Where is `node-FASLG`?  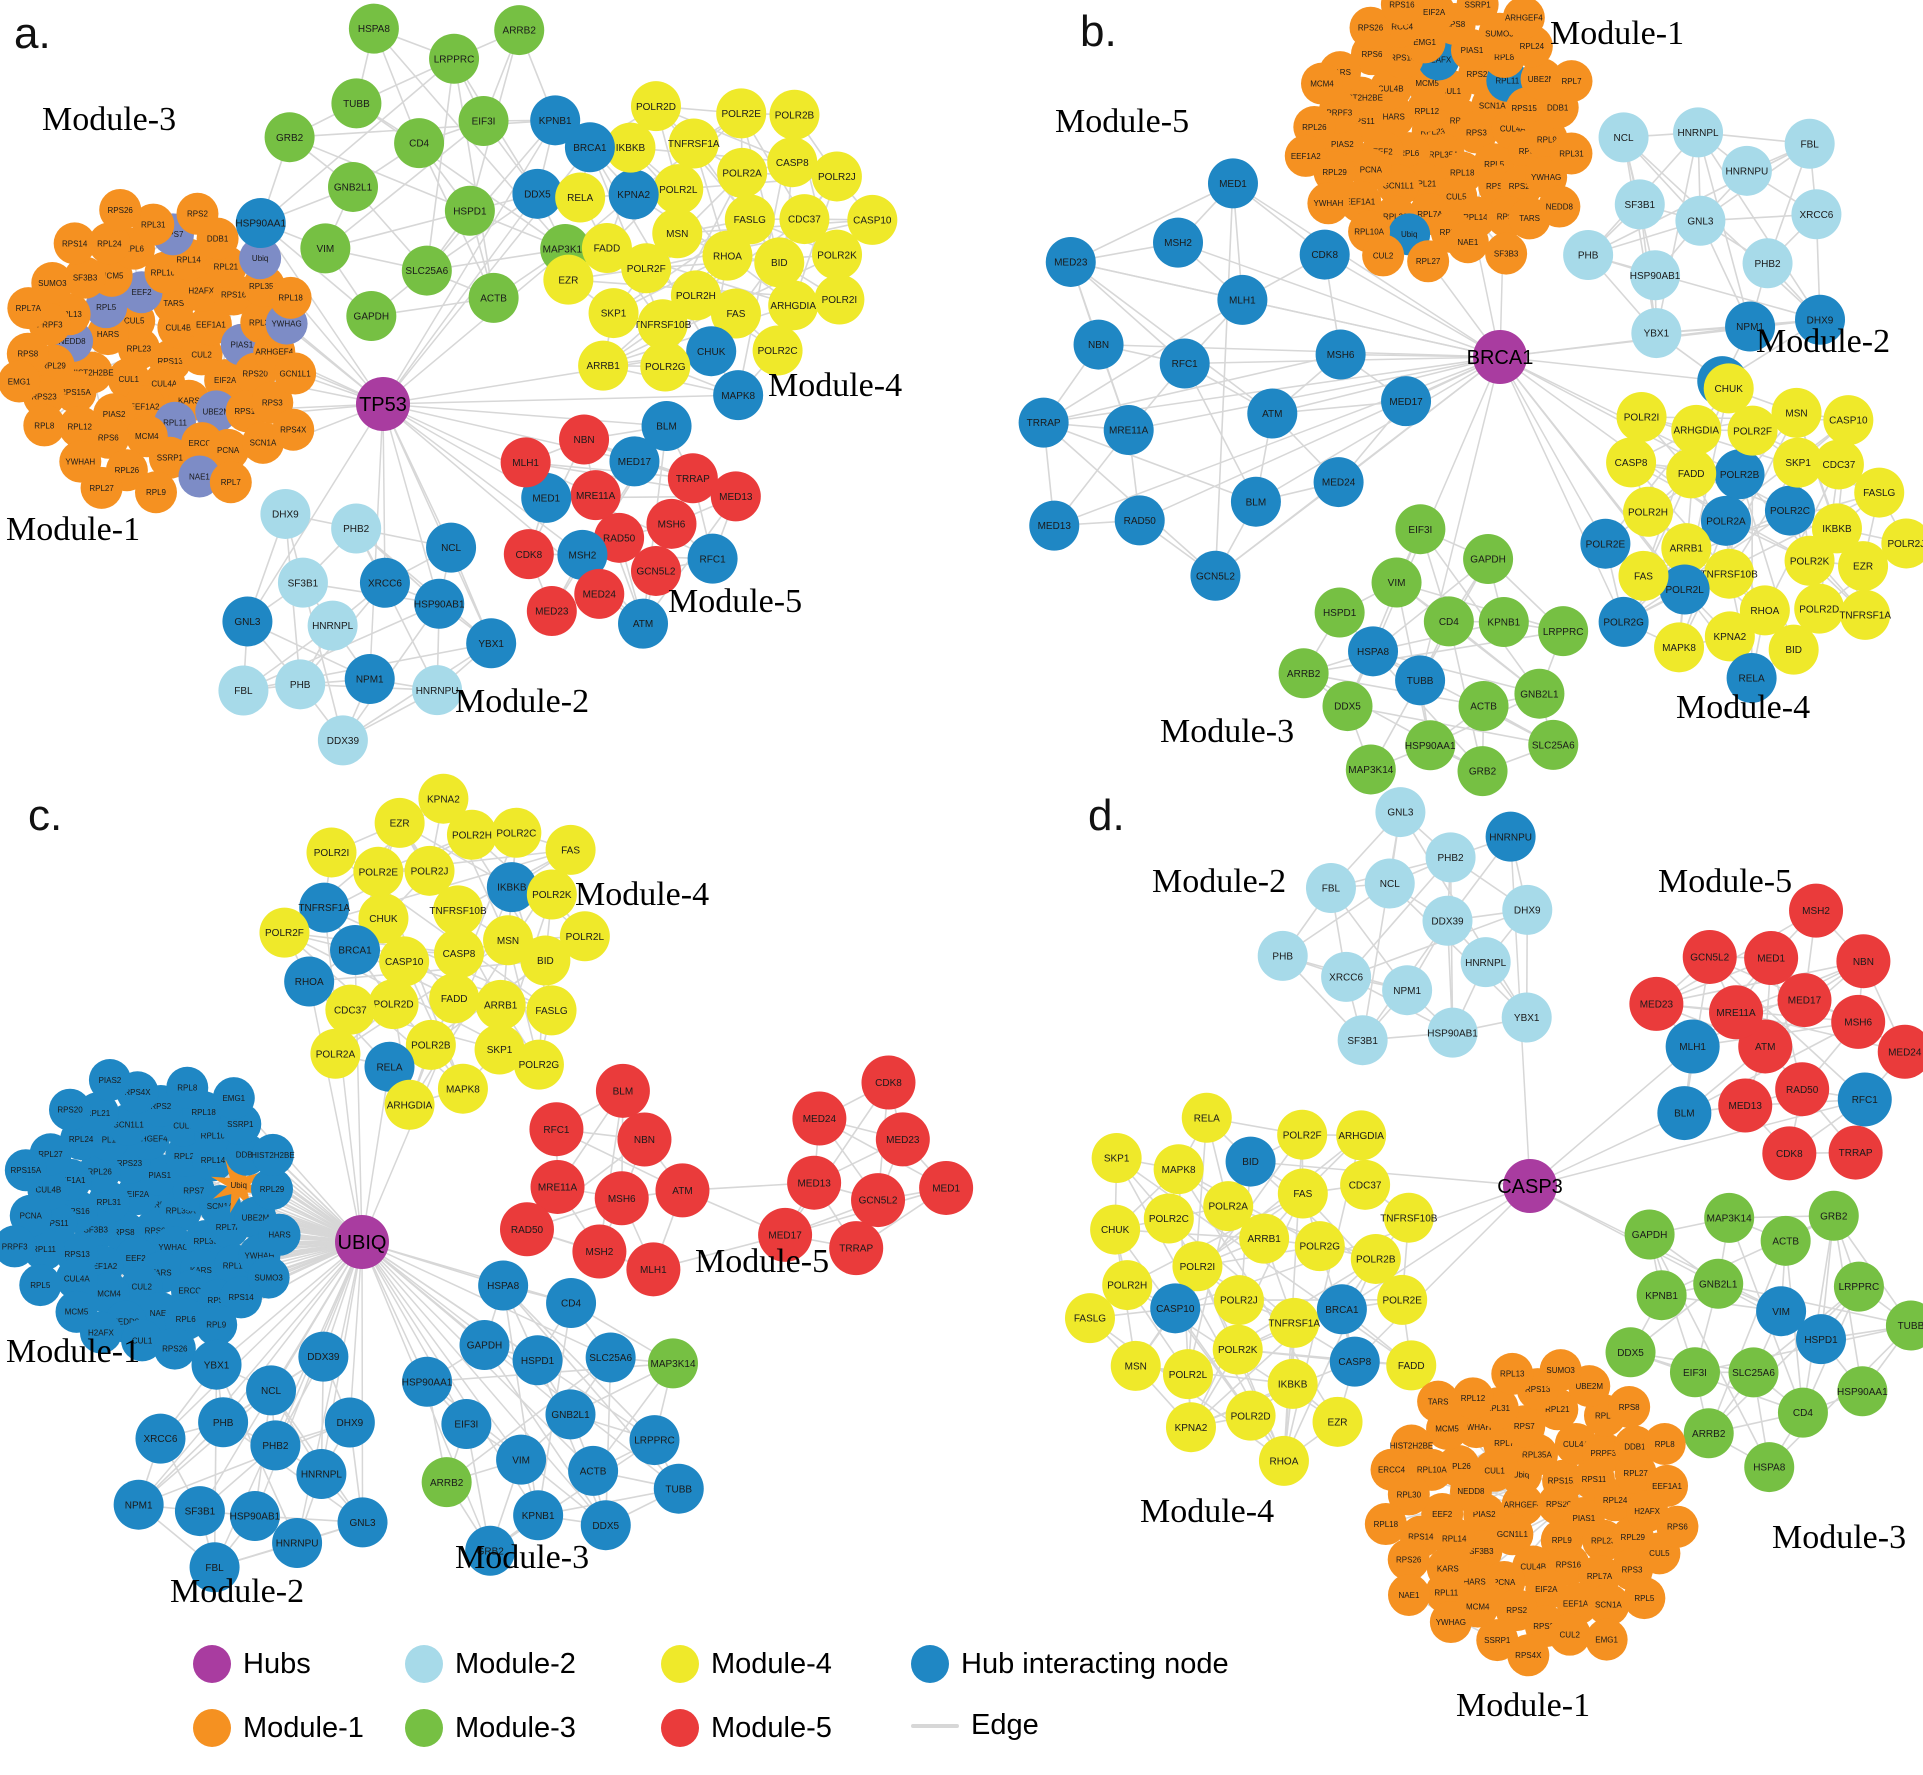 node-FASLG is located at coordinates (551, 1010).